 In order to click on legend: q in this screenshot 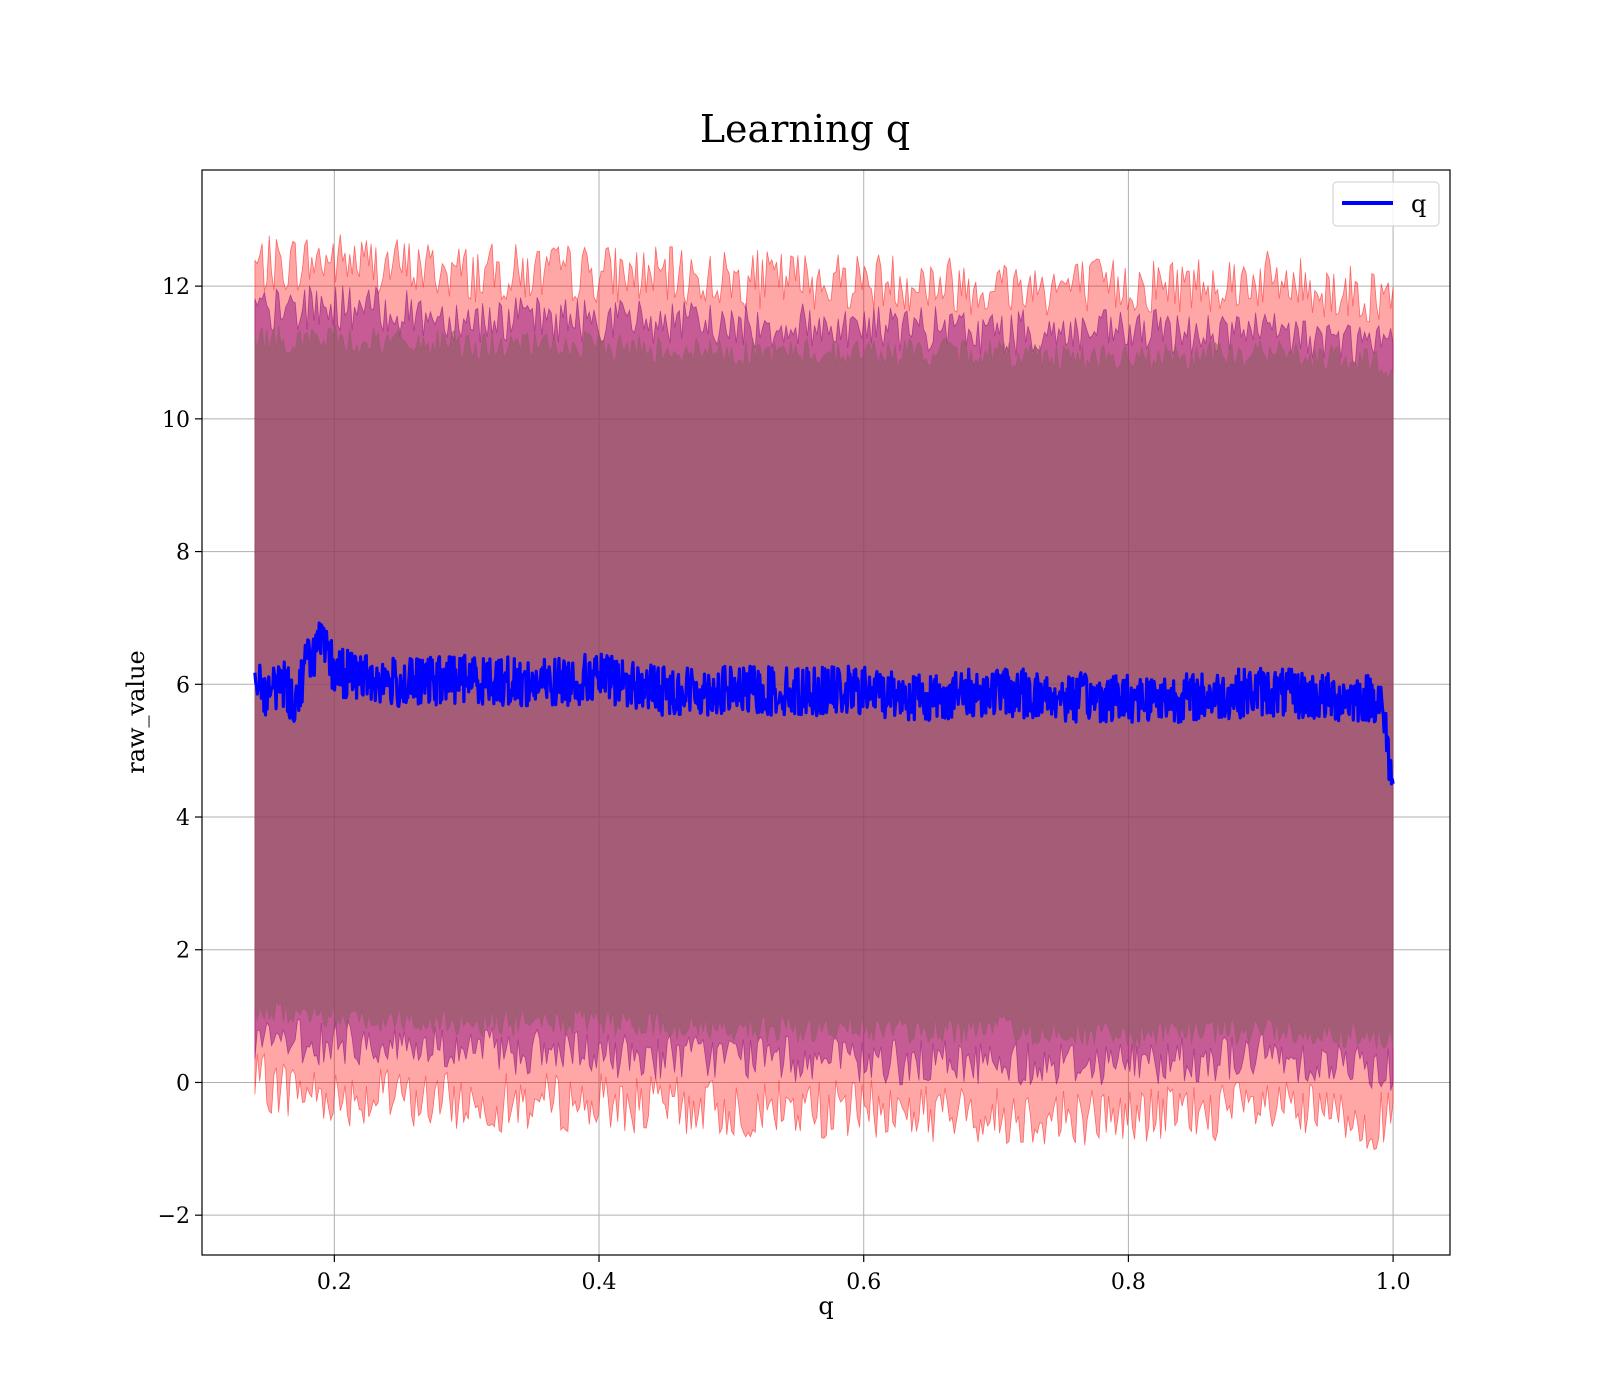, I will do `click(1386, 204)`.